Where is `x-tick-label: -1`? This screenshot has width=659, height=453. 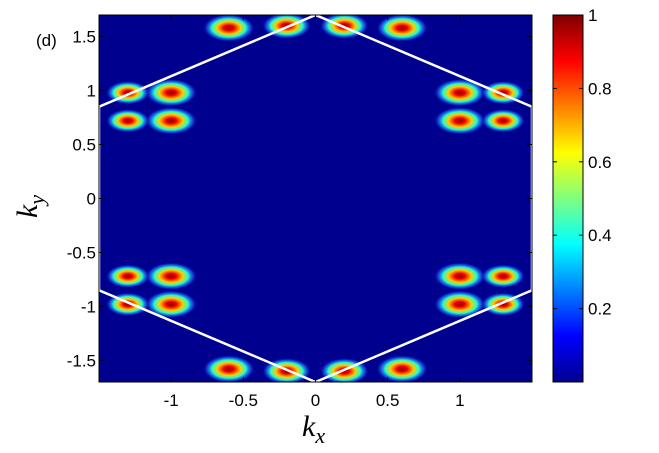
x-tick-label: -1 is located at coordinates (171, 400).